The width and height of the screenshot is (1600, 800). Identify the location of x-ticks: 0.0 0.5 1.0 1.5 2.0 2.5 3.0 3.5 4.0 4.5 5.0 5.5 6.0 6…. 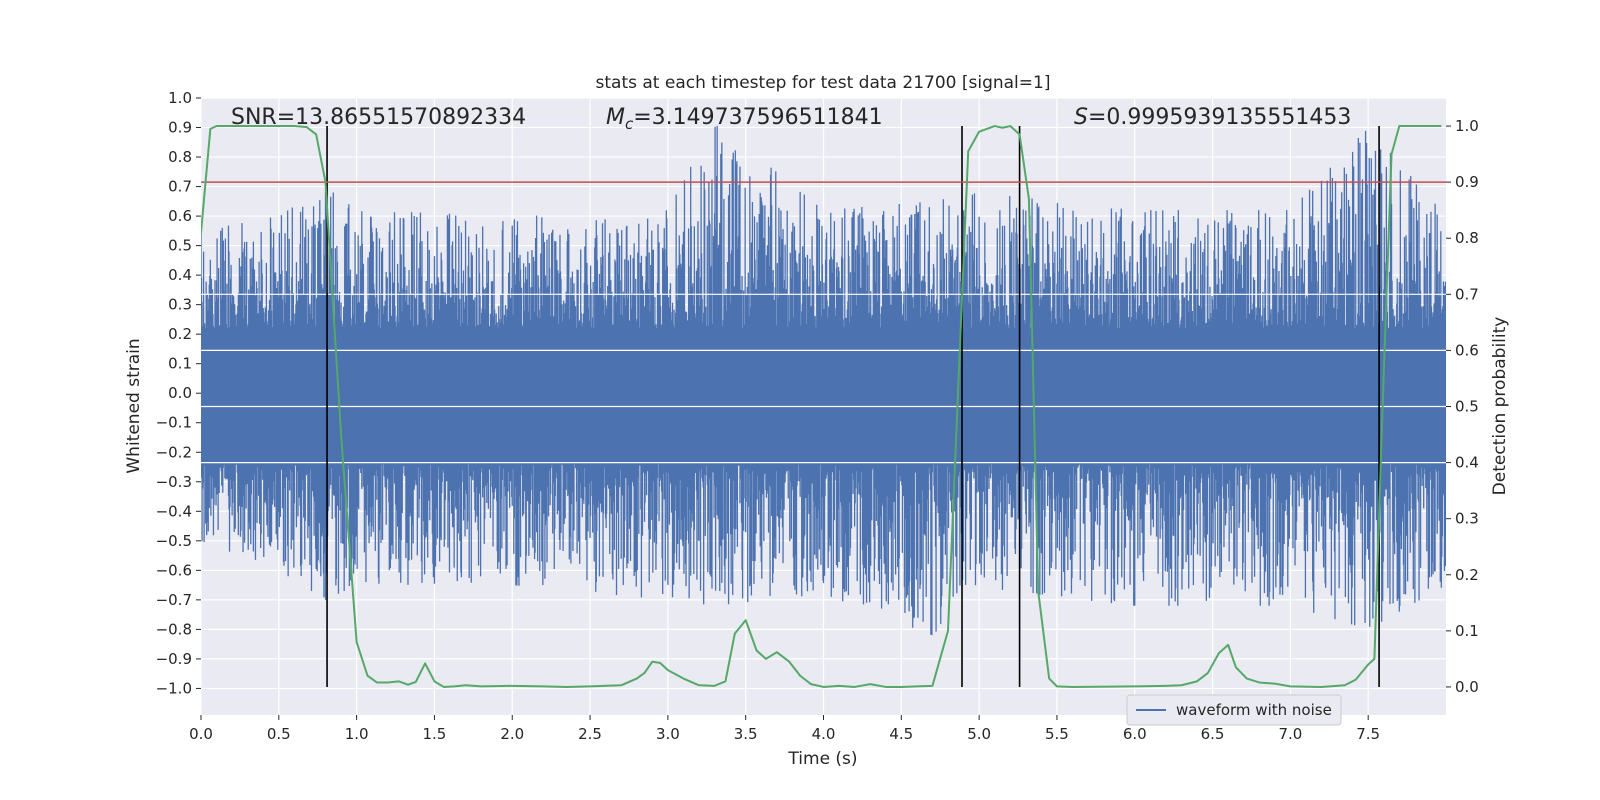
(784, 729).